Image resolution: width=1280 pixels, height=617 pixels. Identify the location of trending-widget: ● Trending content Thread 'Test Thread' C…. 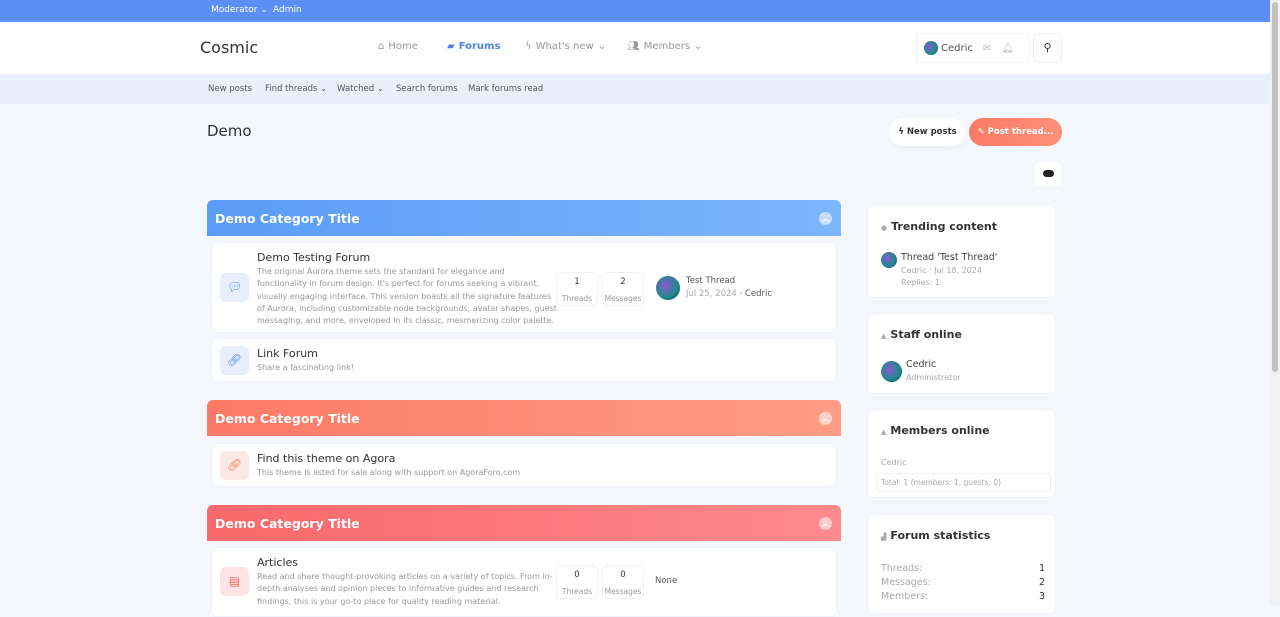
(961, 251).